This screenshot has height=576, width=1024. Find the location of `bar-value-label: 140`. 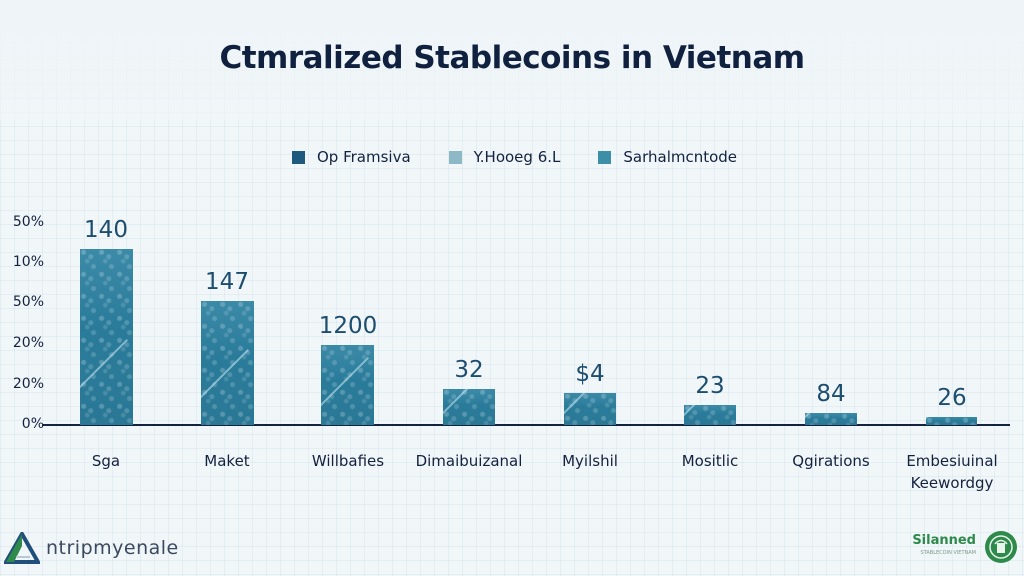

bar-value-label: 140 is located at coordinates (106, 230).